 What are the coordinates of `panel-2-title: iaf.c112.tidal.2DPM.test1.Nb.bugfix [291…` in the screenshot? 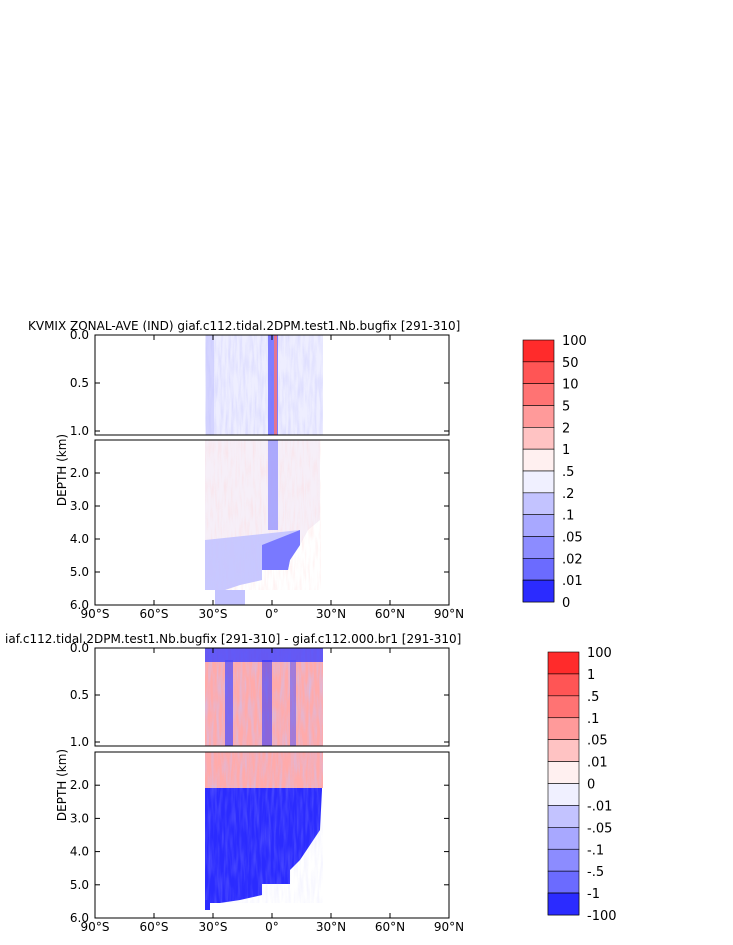 It's located at (233, 639).